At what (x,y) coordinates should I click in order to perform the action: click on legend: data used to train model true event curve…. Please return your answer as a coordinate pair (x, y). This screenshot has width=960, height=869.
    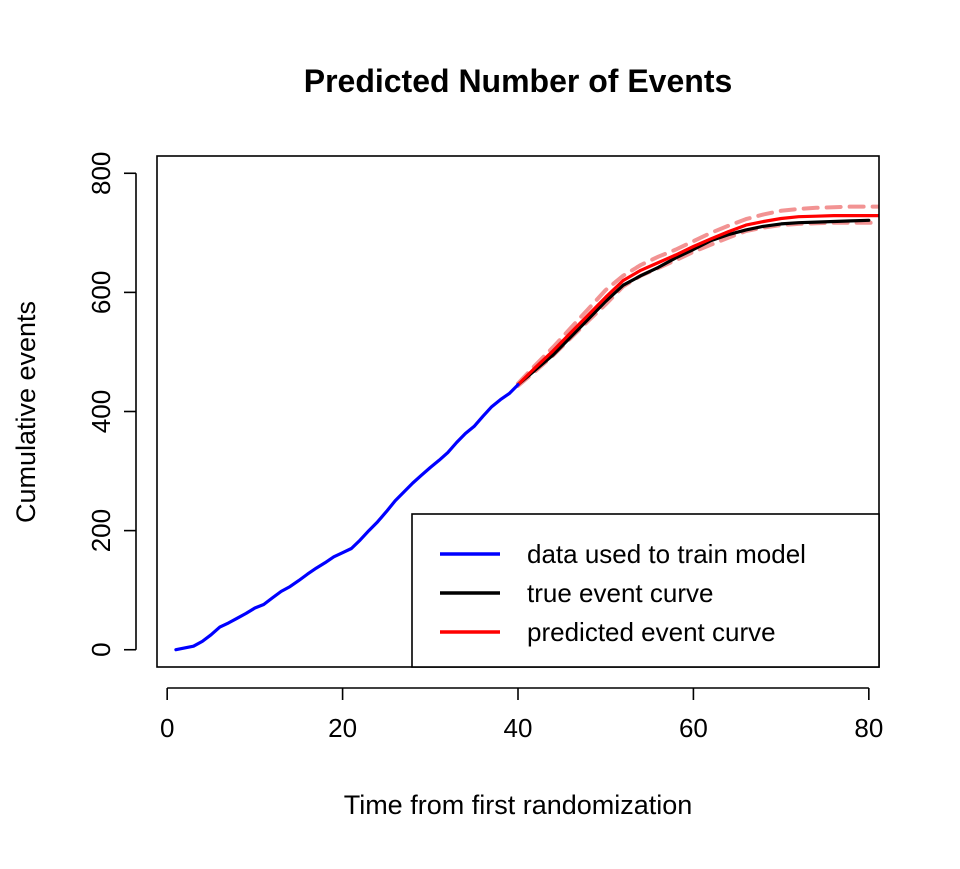
    Looking at the image, I should click on (645, 590).